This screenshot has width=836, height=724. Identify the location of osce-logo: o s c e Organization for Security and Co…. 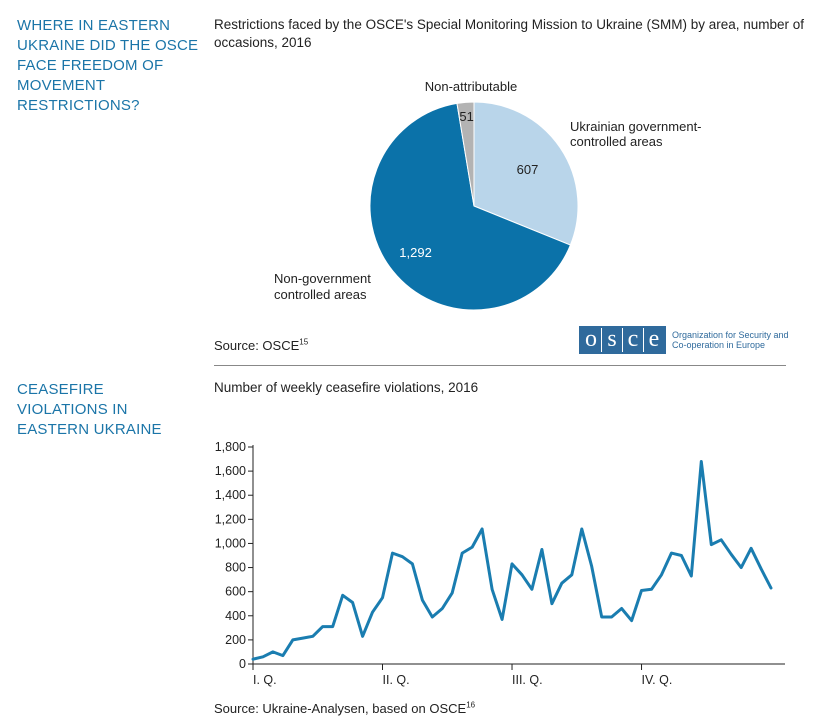
(685, 340).